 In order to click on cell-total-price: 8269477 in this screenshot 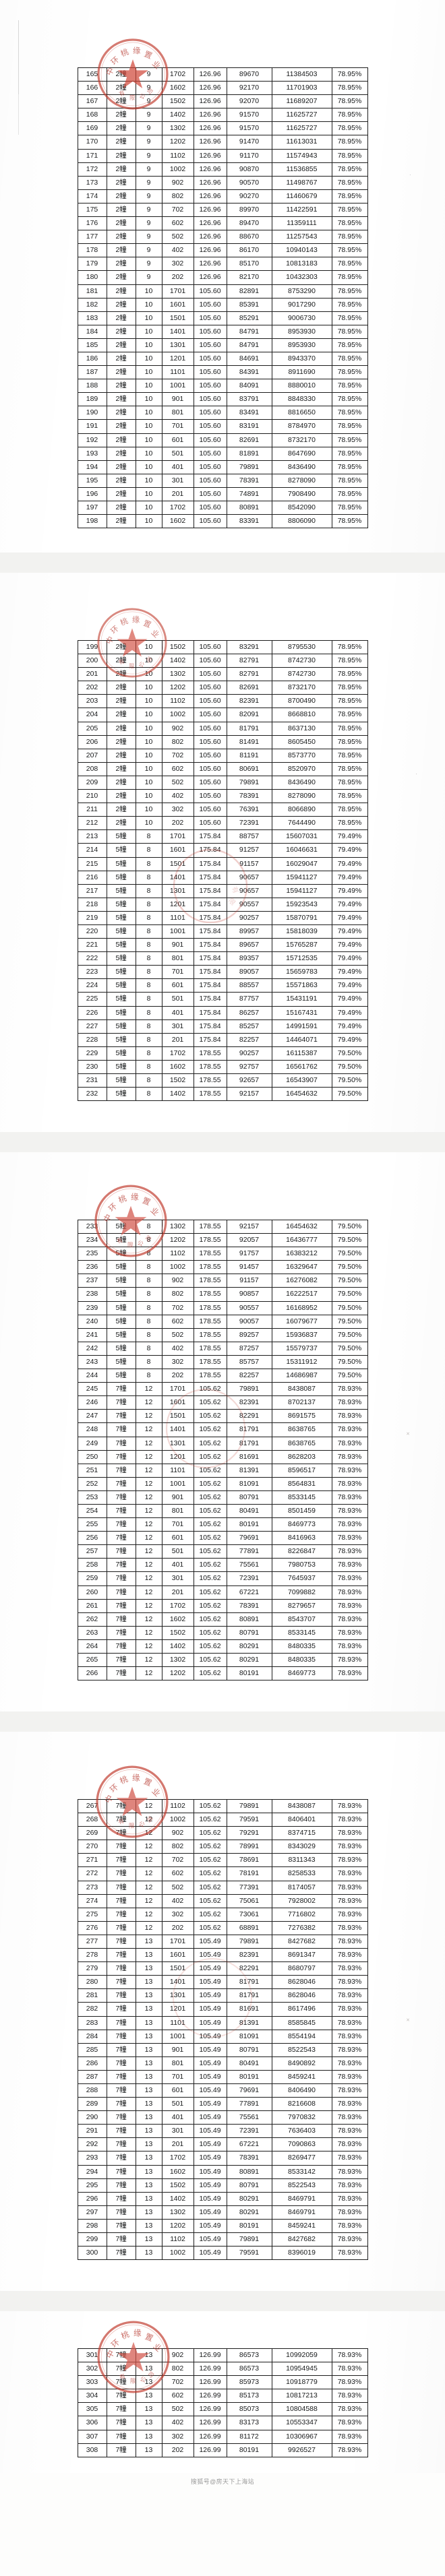, I will do `click(301, 2158)`.